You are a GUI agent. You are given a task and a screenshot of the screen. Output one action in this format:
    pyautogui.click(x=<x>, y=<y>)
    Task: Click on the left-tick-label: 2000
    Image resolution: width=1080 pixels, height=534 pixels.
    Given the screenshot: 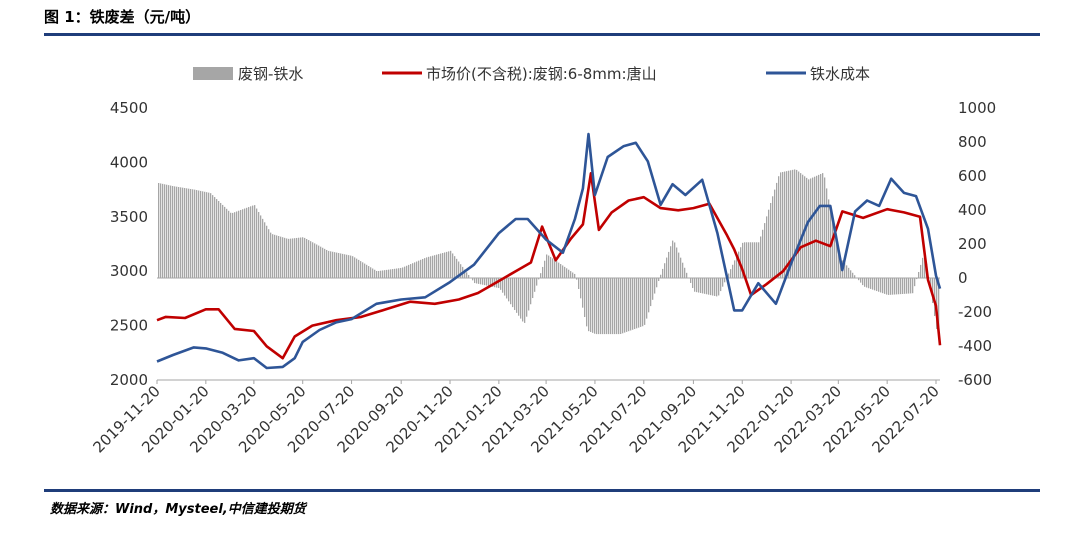 What is the action you would take?
    pyautogui.click(x=129, y=380)
    